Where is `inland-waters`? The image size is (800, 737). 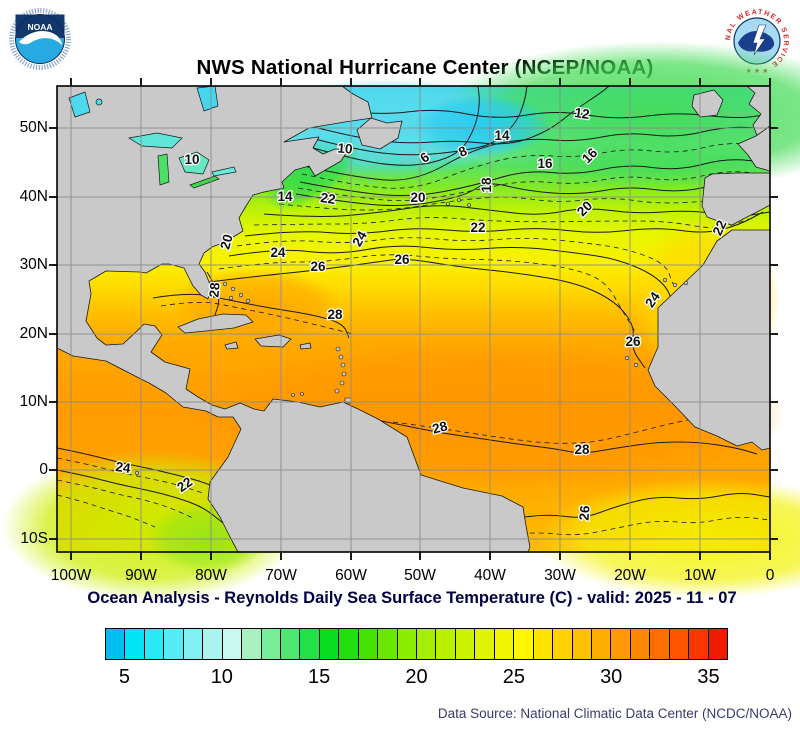 inland-waters is located at coordinates (152, 137).